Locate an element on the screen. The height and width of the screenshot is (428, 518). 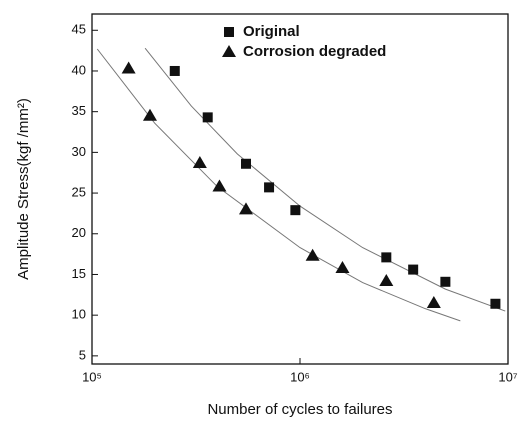
x-tick-label: 10⁵ is located at coordinates (92, 376).